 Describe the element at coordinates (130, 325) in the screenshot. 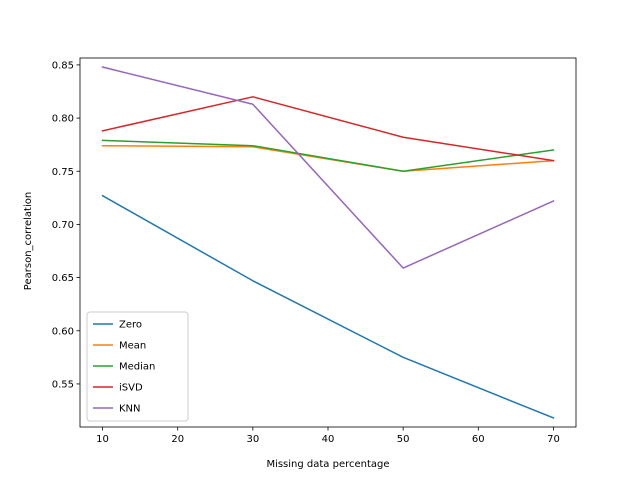

I see `legend-label-zero: Zero` at that location.